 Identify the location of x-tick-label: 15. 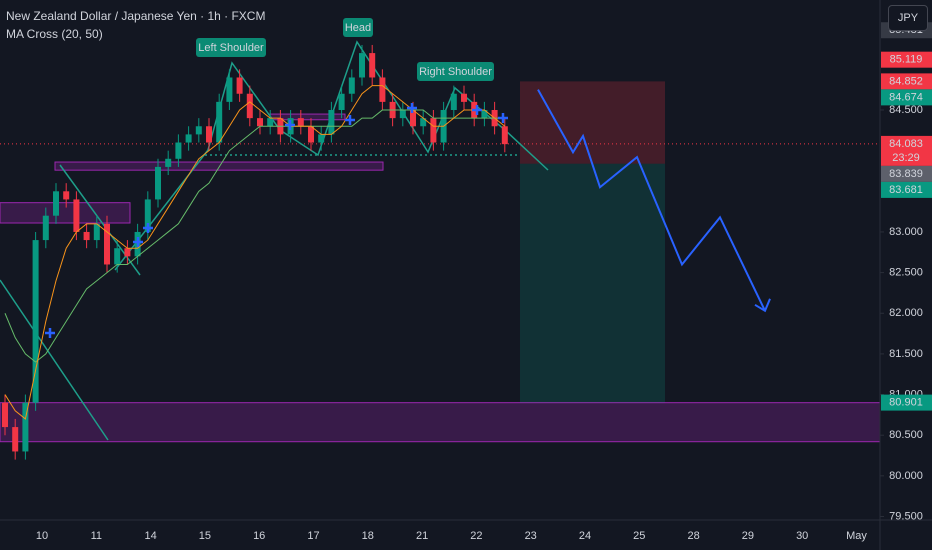
(205, 536).